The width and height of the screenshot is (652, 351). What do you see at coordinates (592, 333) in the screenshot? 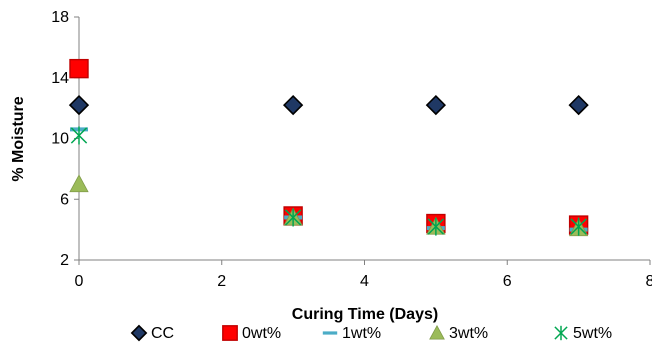
I see `legend-label: 5wt%` at bounding box center [592, 333].